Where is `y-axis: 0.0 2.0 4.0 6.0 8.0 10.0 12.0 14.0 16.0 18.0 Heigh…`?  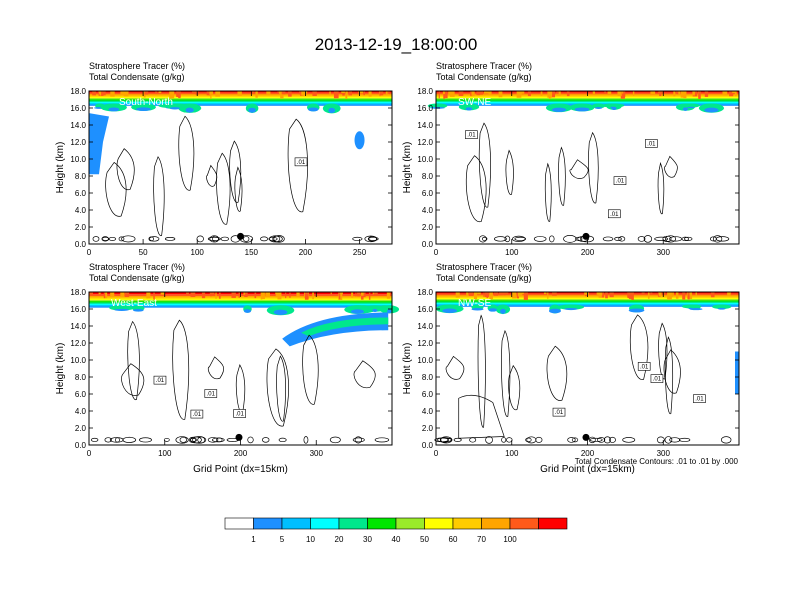
y-axis: 0.0 2.0 4.0 6.0 8.0 10.0 12.0 14.0 16.0 18.0 Heigh… is located at coordinates (223, 369).